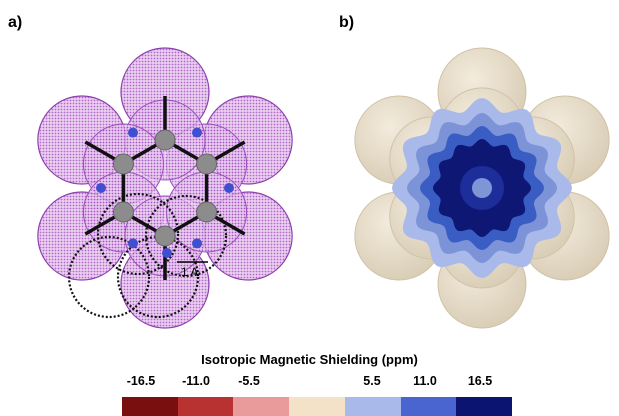 This screenshot has height=416, width=619. I want to click on panel-b-label: b), so click(347, 22).